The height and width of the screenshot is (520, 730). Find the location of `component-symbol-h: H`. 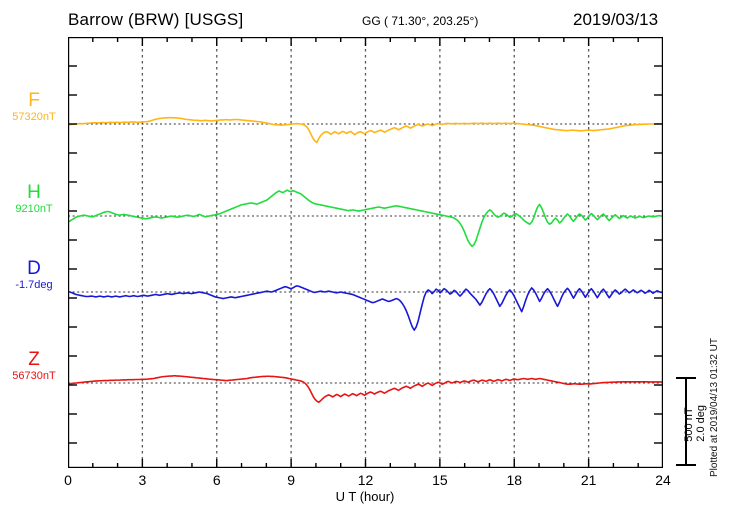

component-symbol-h: H is located at coordinates (34, 192).